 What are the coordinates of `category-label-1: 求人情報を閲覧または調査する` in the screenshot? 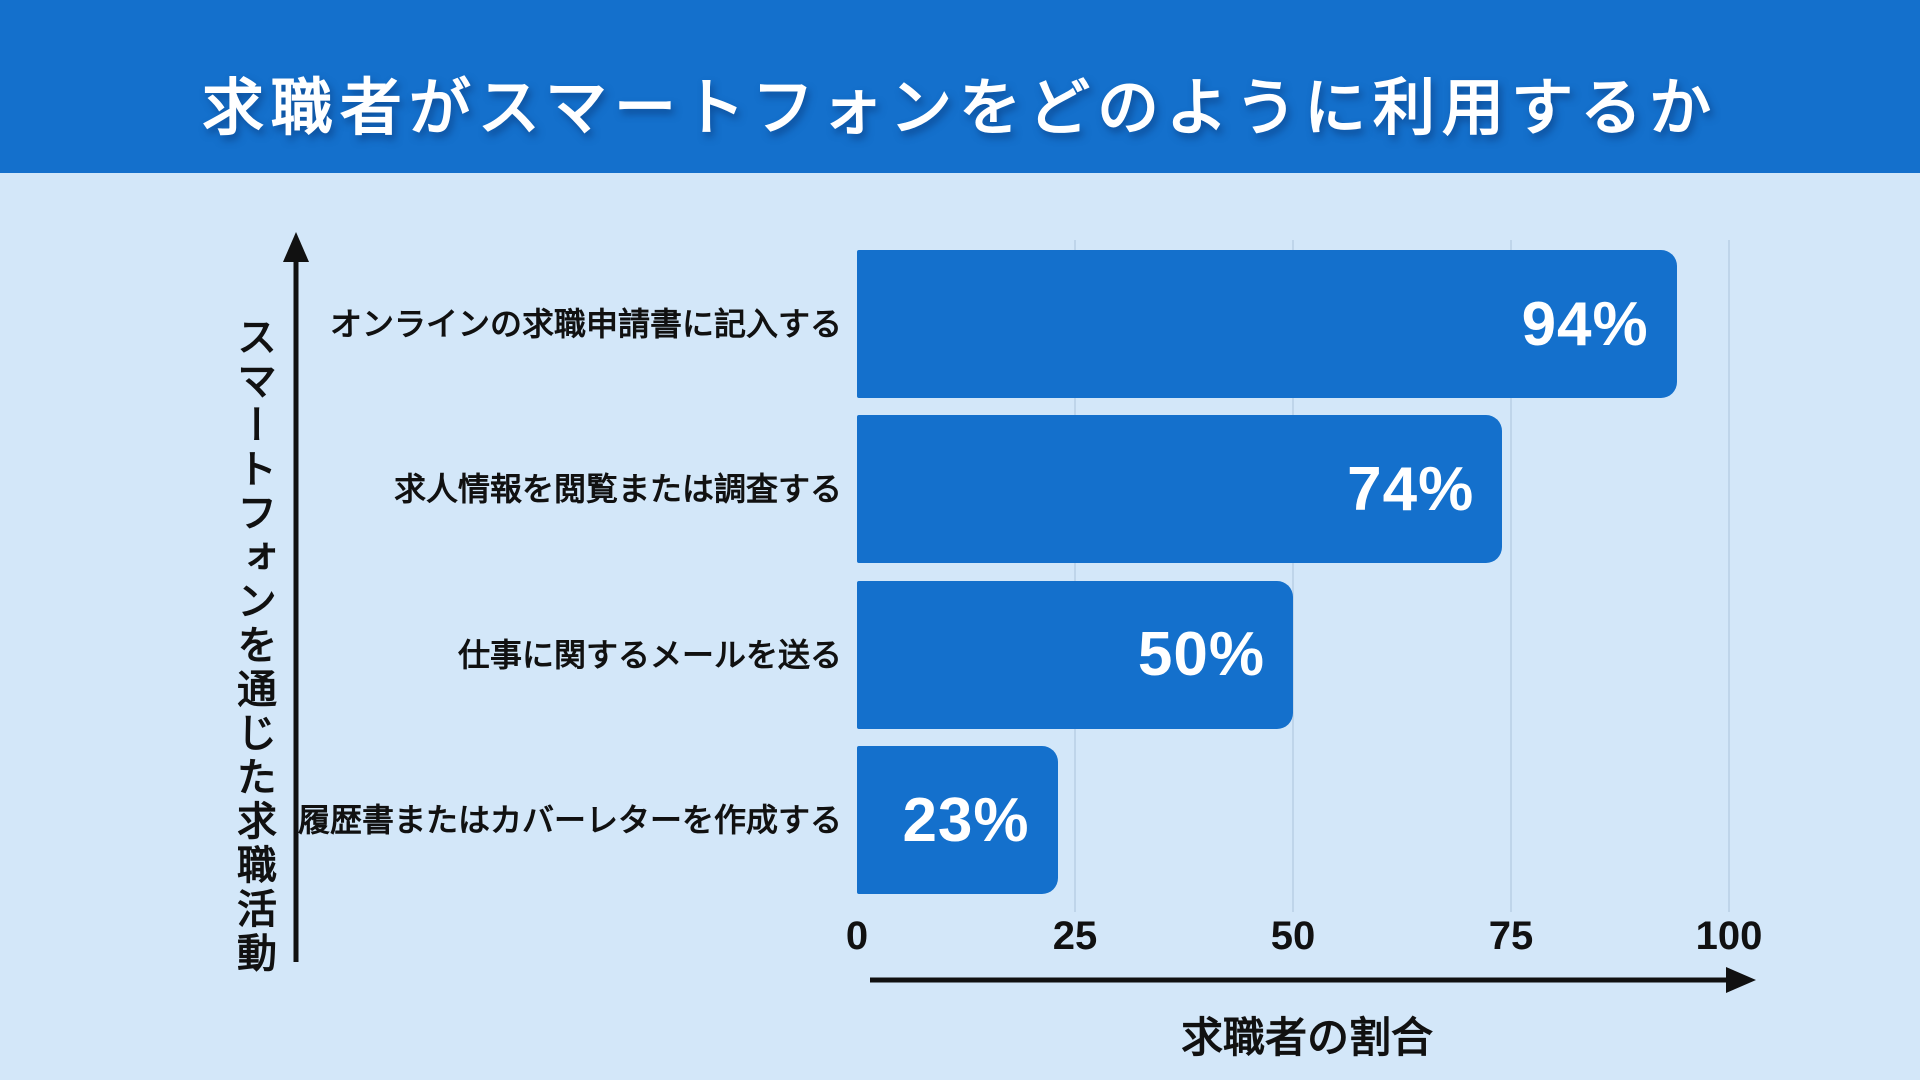 It's located at (617, 489).